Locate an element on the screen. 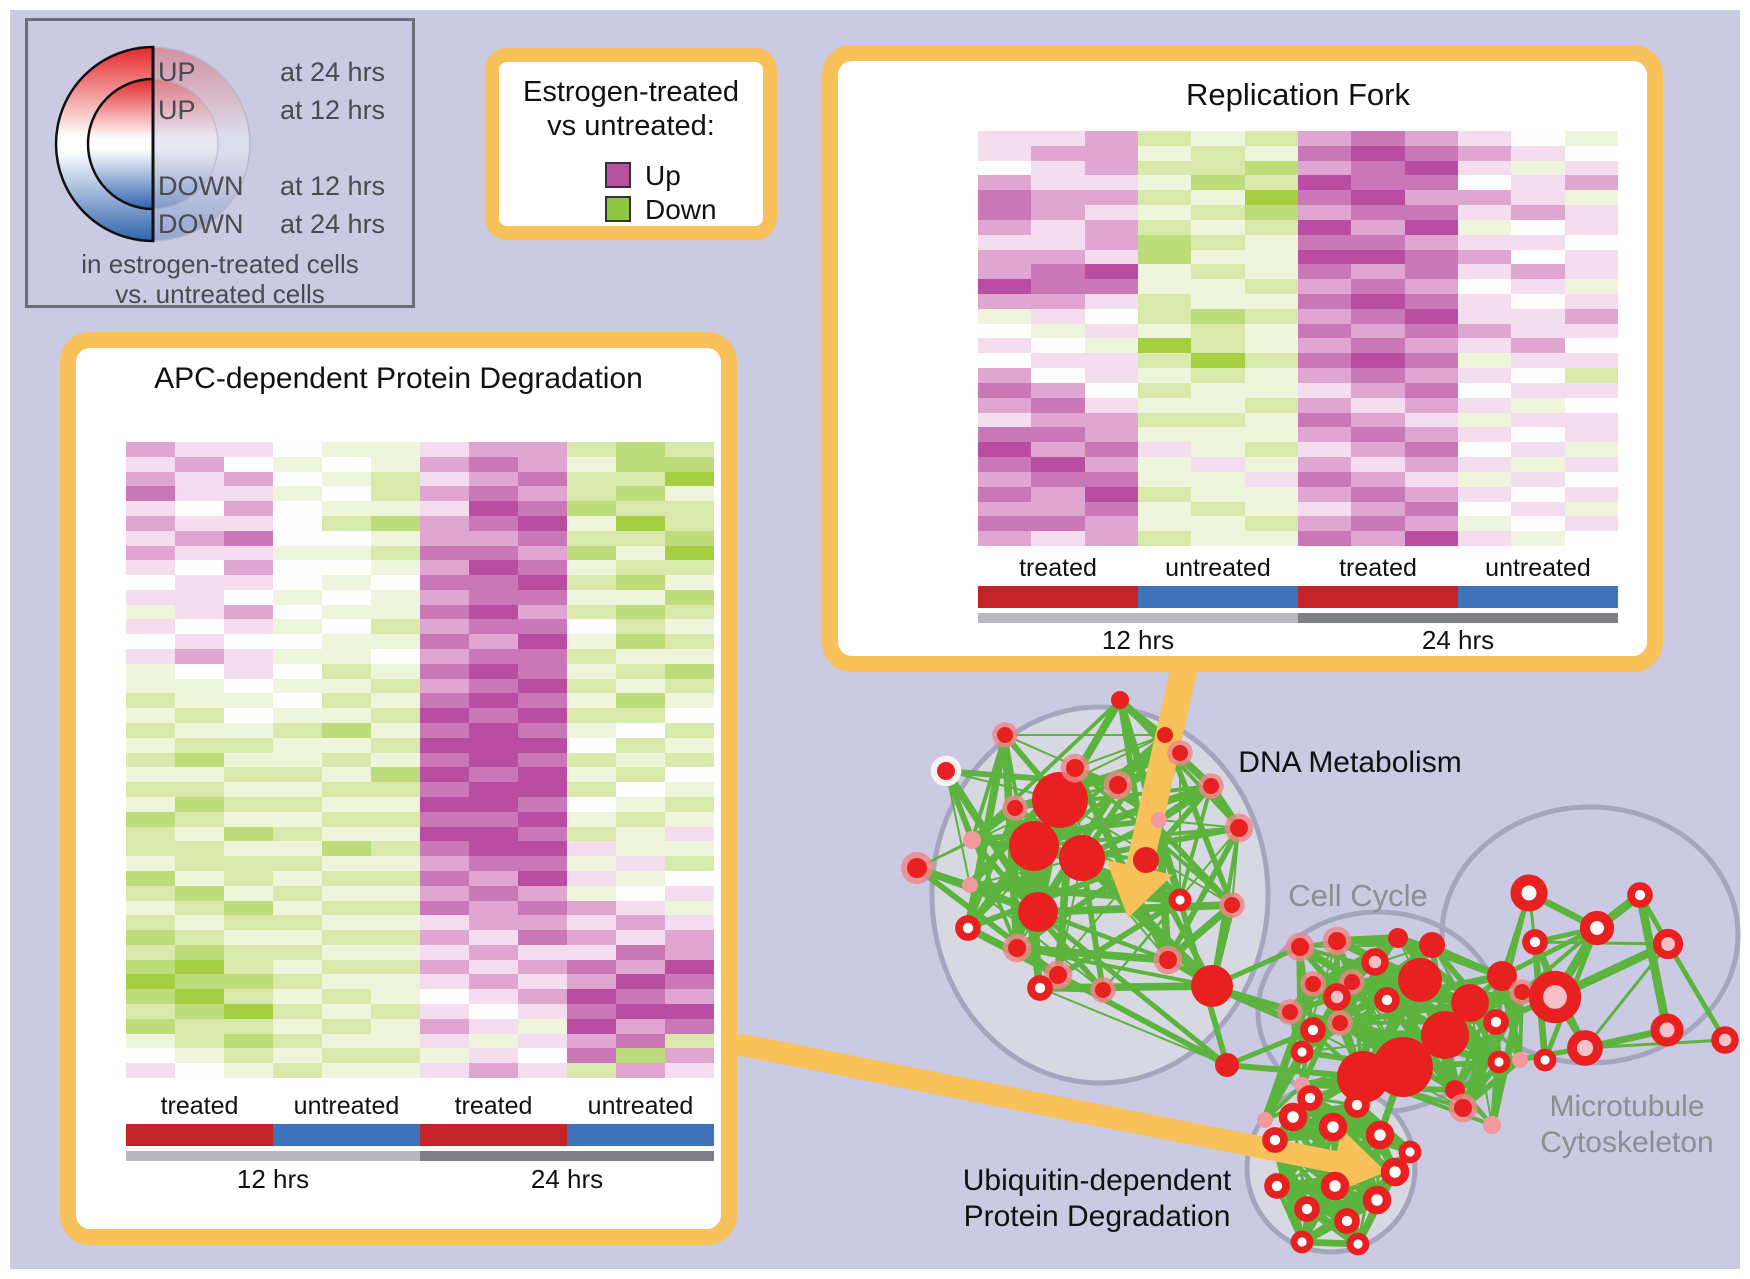 The image size is (1750, 1279). degree-caption-line1: in estrogen-treated cells is located at coordinates (220, 264).